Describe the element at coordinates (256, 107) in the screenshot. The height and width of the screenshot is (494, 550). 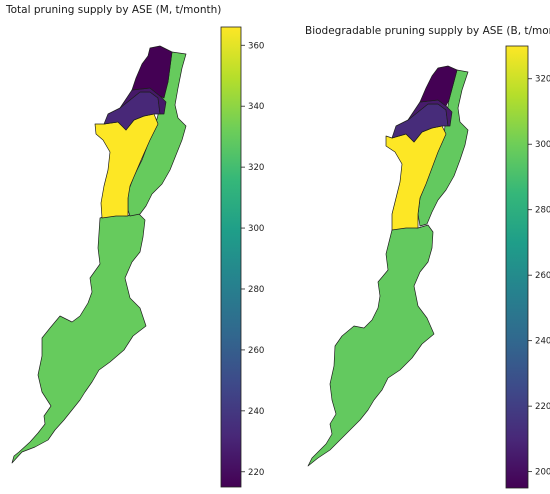
I see `colorbar-tick-label: 340` at that location.